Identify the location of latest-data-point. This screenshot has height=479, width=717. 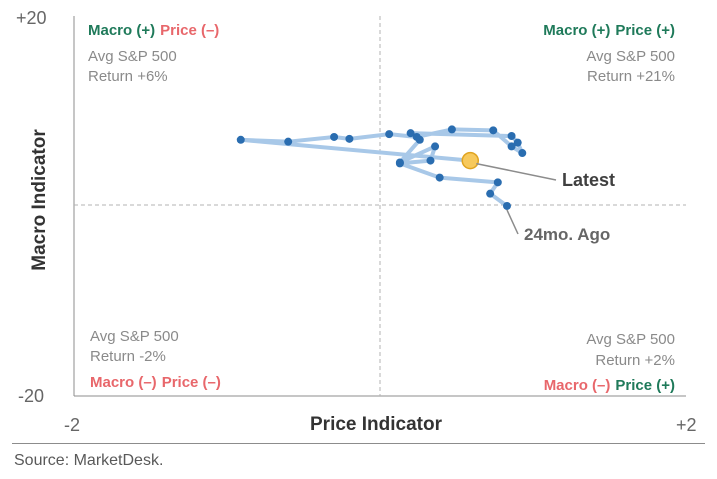
(470, 160).